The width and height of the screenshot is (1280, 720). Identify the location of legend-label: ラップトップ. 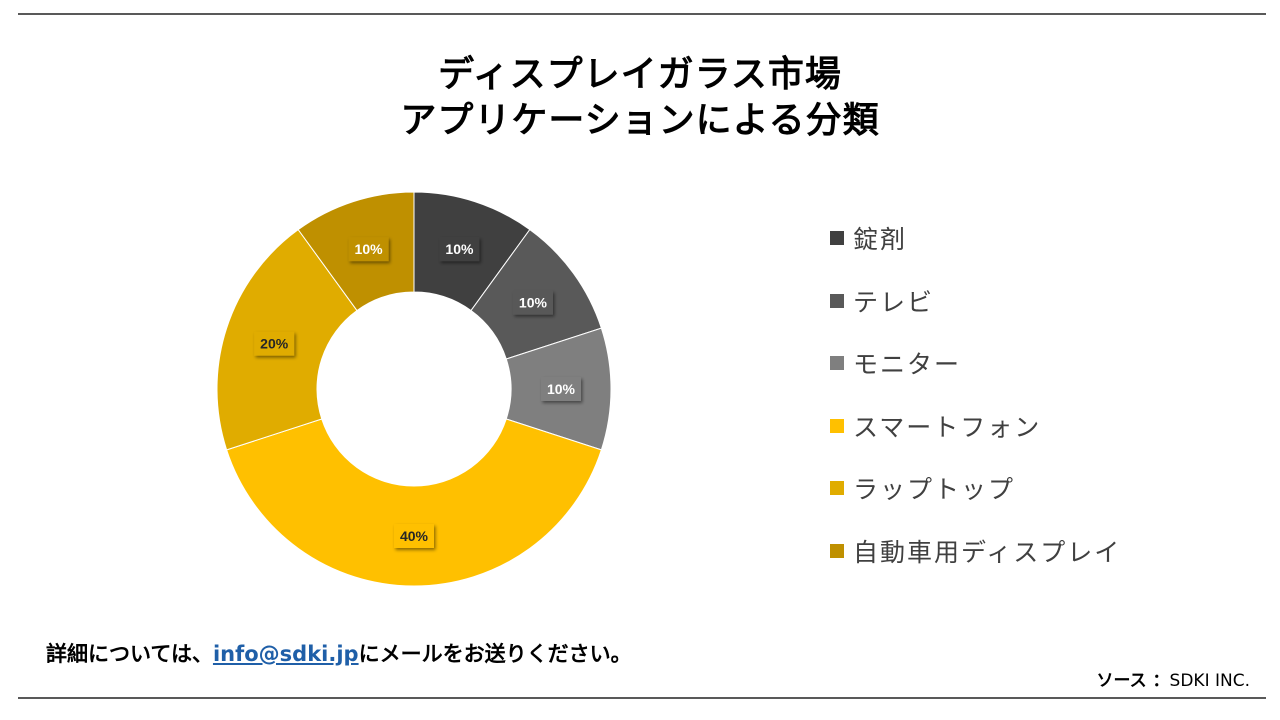
(934, 490).